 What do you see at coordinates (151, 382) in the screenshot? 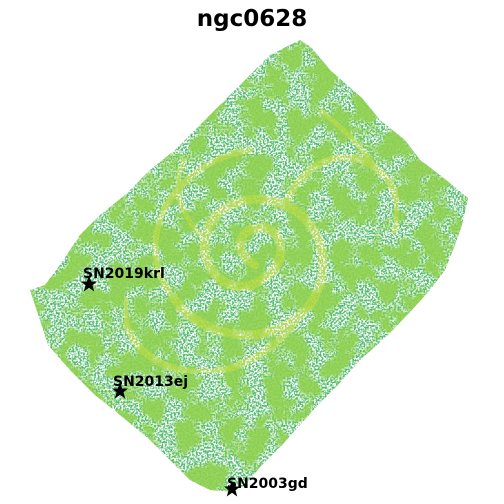
I see `sn-label-sn2013ej: SN2013ej` at bounding box center [151, 382].